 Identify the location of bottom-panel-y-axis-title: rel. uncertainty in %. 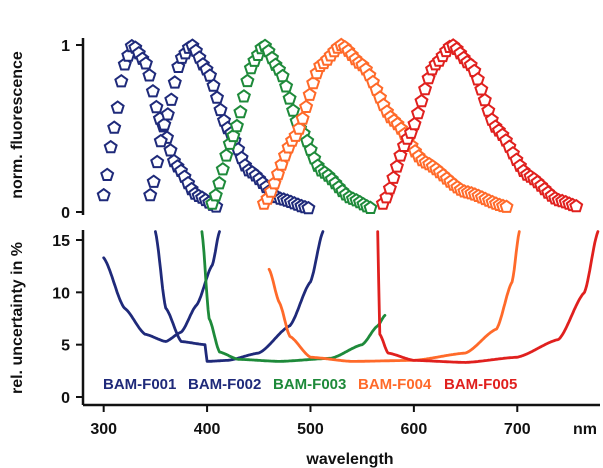
(17, 318).